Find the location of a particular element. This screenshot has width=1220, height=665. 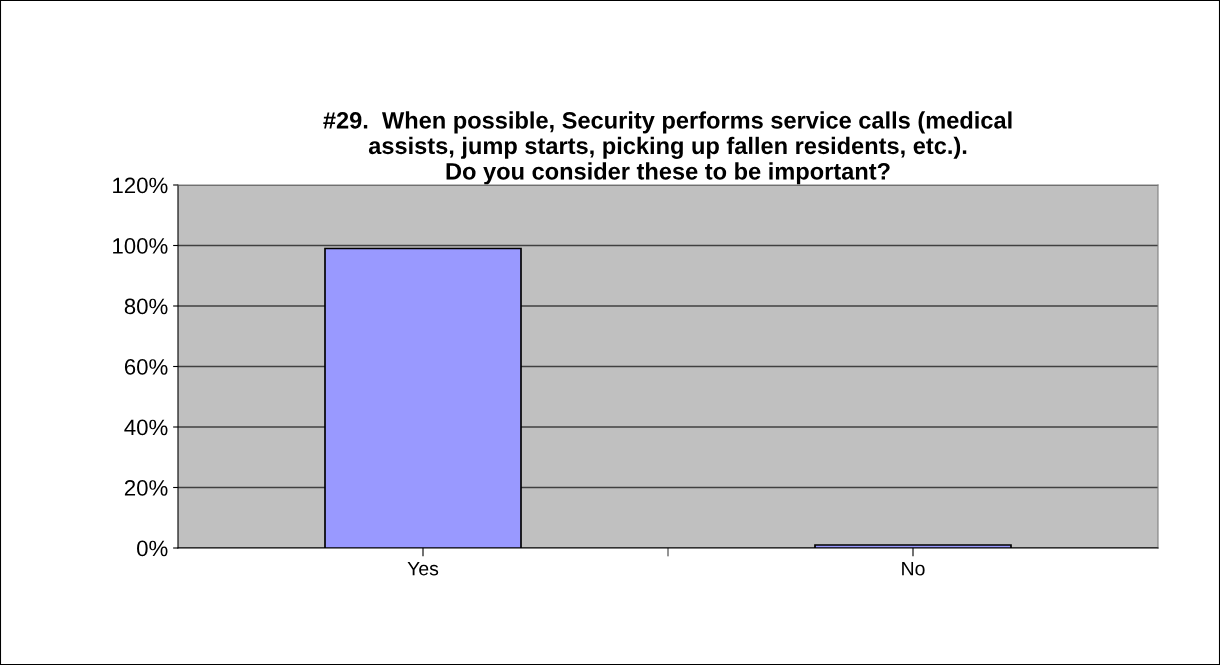

y-tick-label: 40% is located at coordinates (146, 427).